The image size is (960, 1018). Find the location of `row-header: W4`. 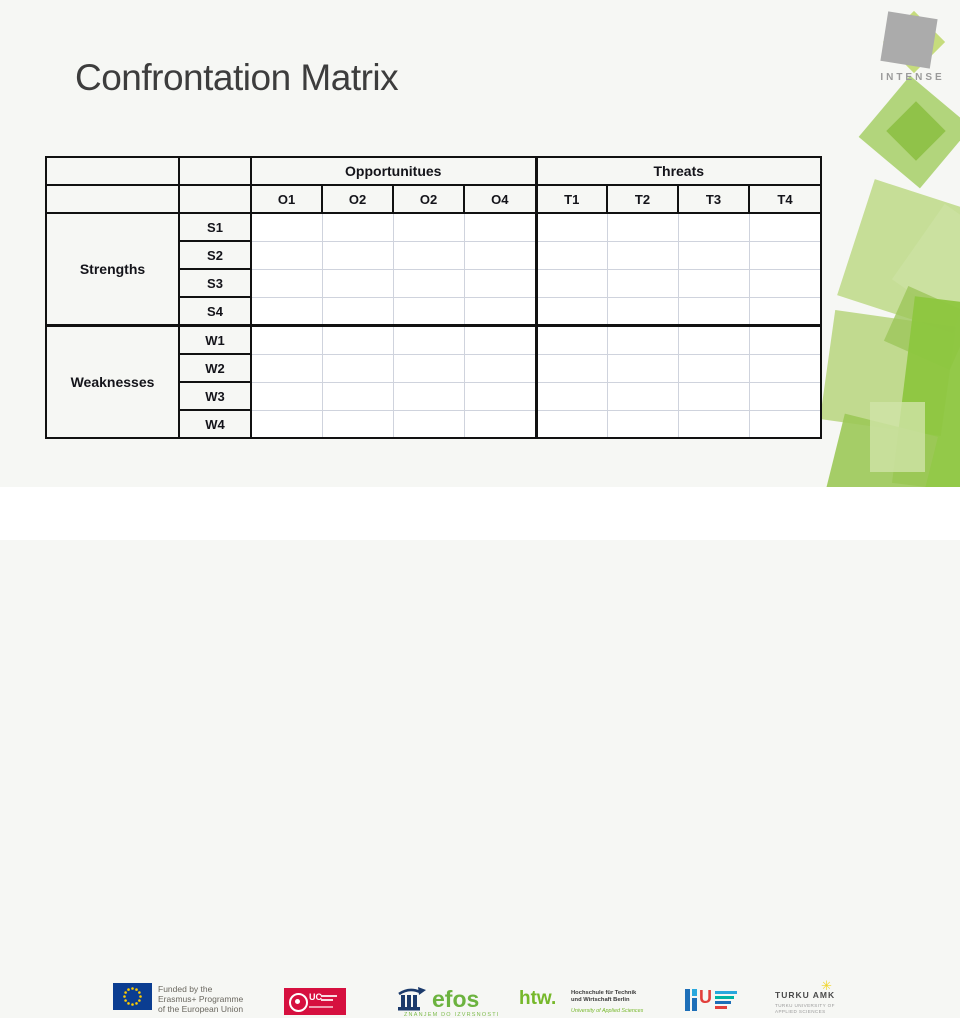

row-header: W4 is located at coordinates (215, 424).